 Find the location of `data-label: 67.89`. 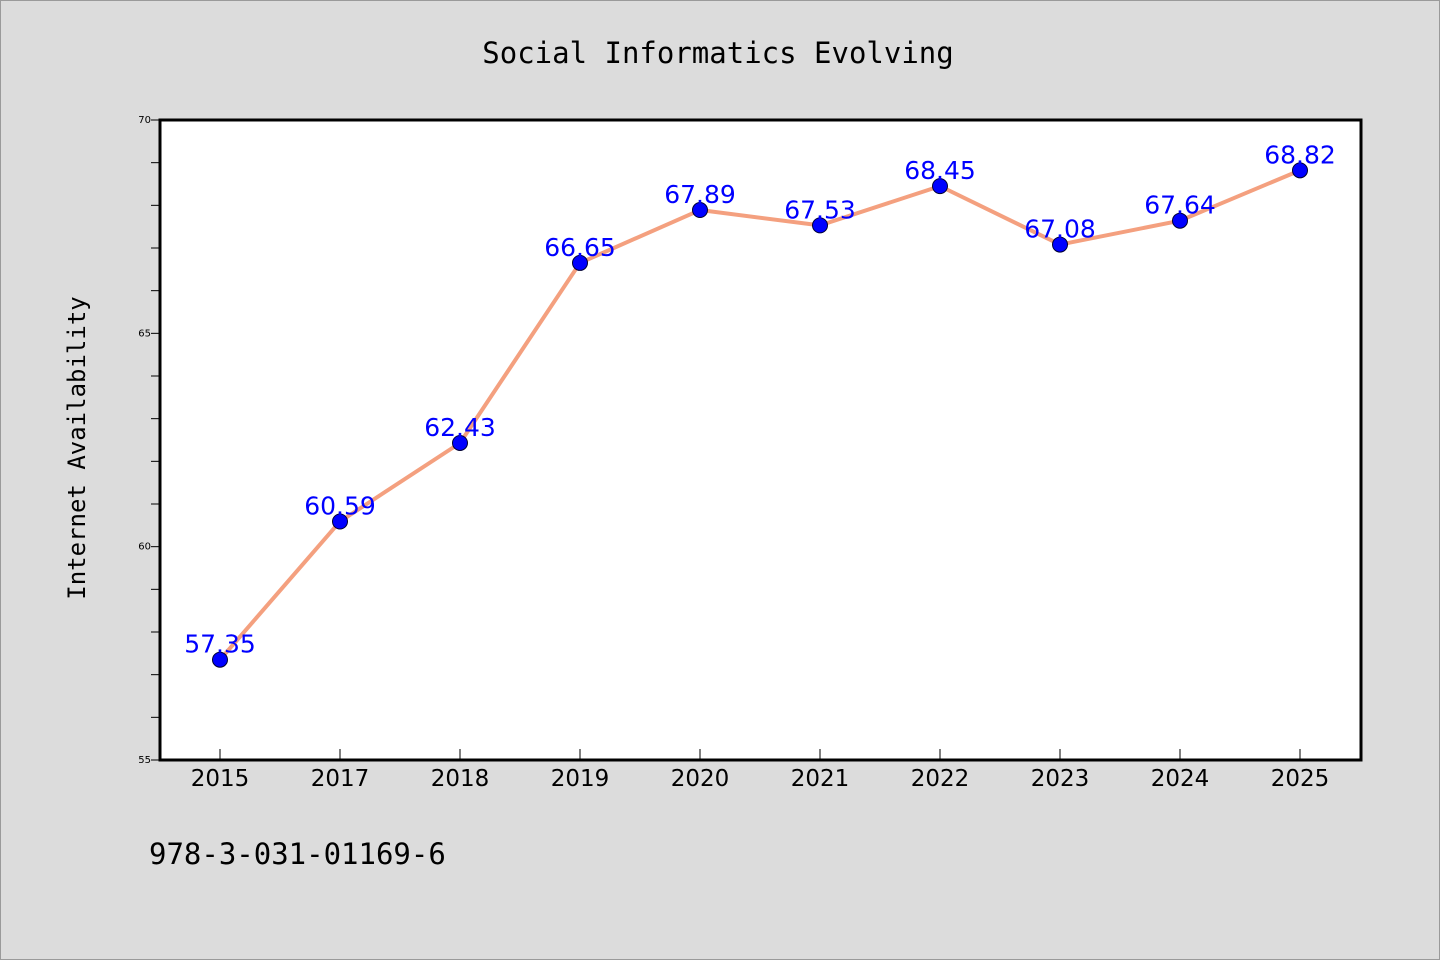

data-label: 67.89 is located at coordinates (700, 194).